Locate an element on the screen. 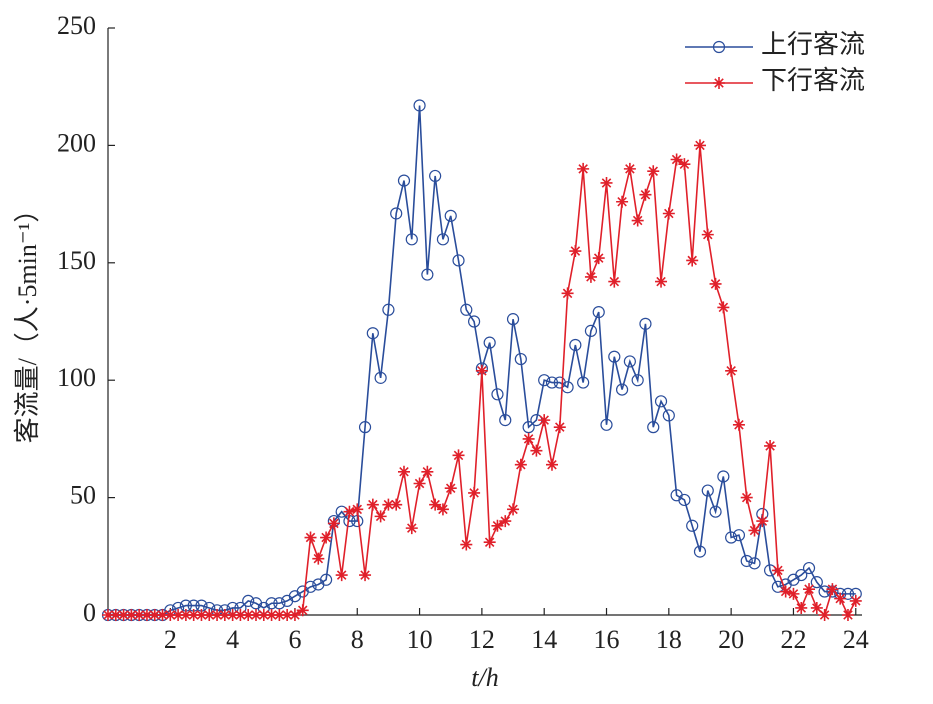 This screenshot has height=704, width=933. x-tick-label: 12 is located at coordinates (482, 639).